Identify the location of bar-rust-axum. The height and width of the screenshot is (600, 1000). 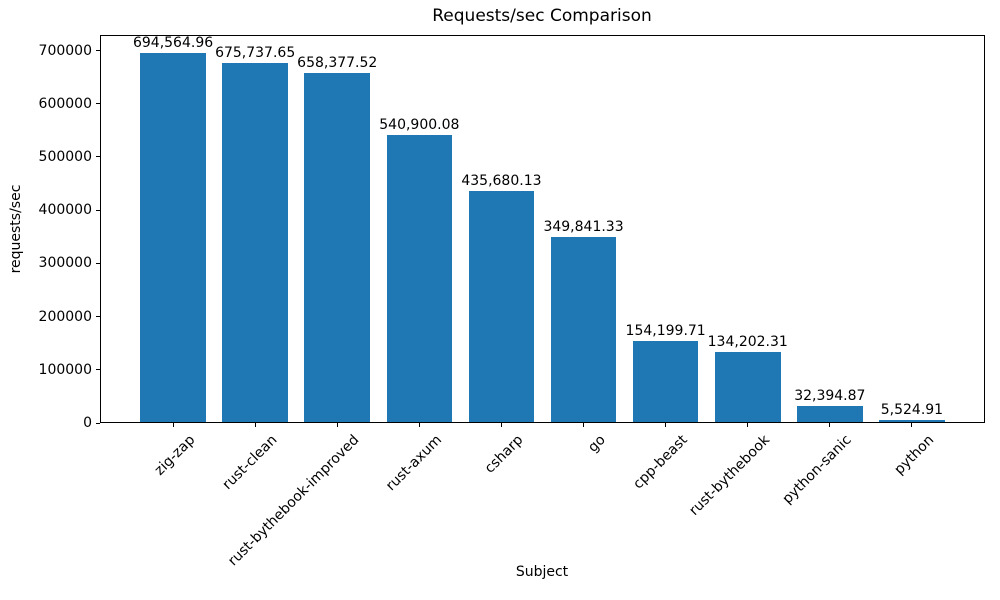
(419, 279).